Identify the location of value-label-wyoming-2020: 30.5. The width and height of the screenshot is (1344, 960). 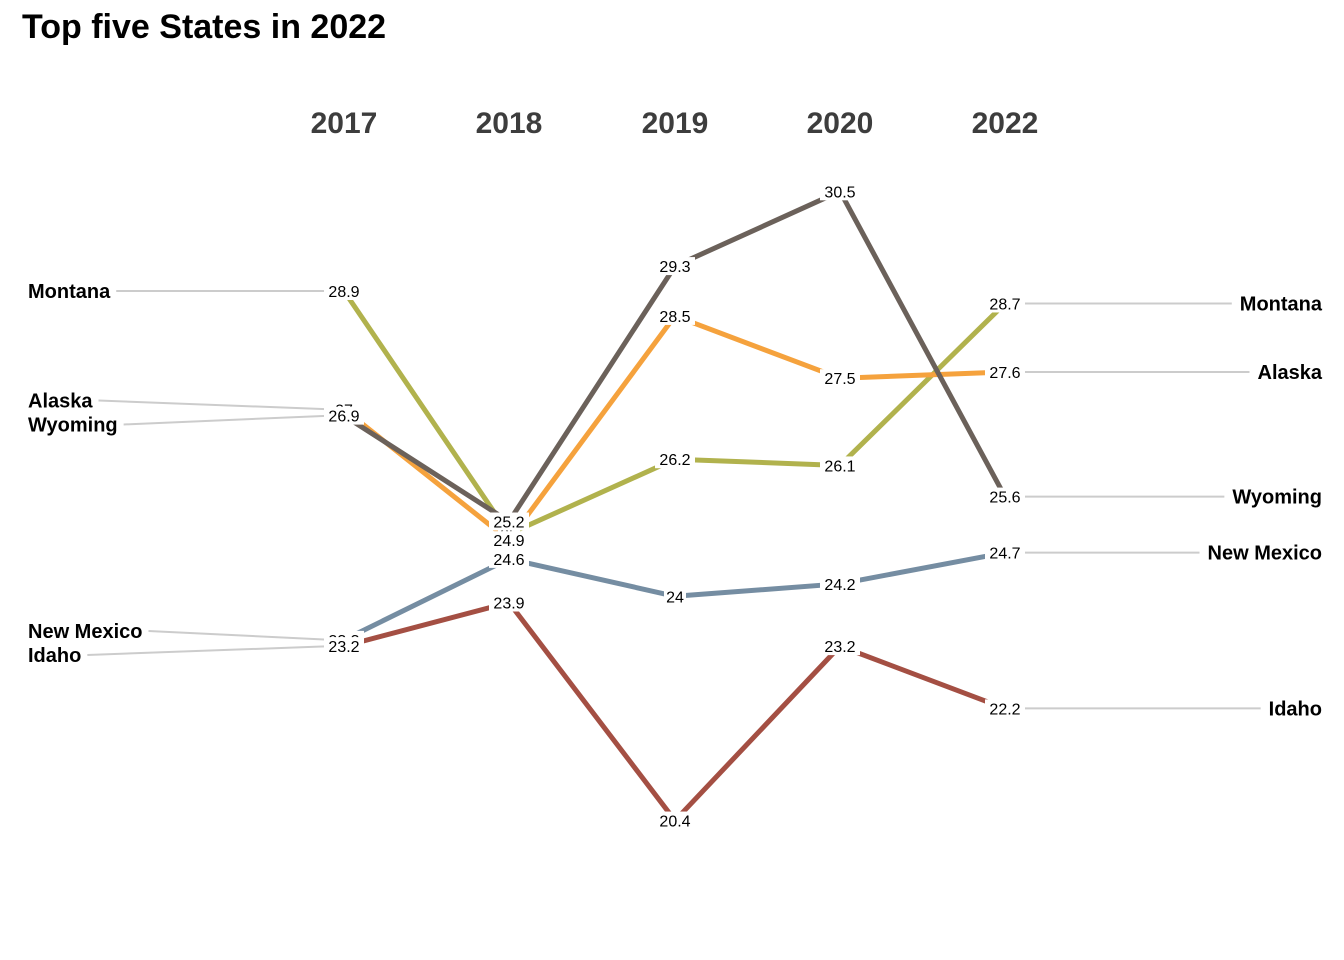
(839, 192).